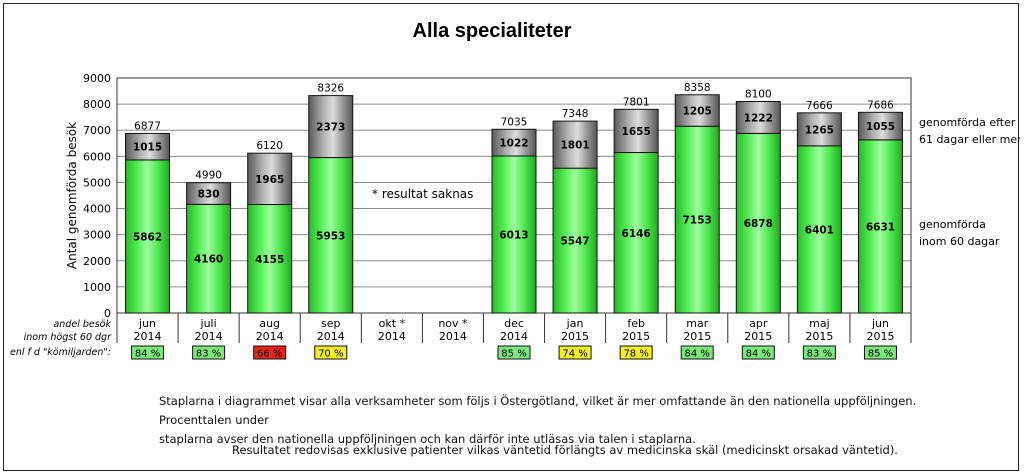 The width and height of the screenshot is (1024, 476). I want to click on bar-value-label: 4160, so click(208, 260).